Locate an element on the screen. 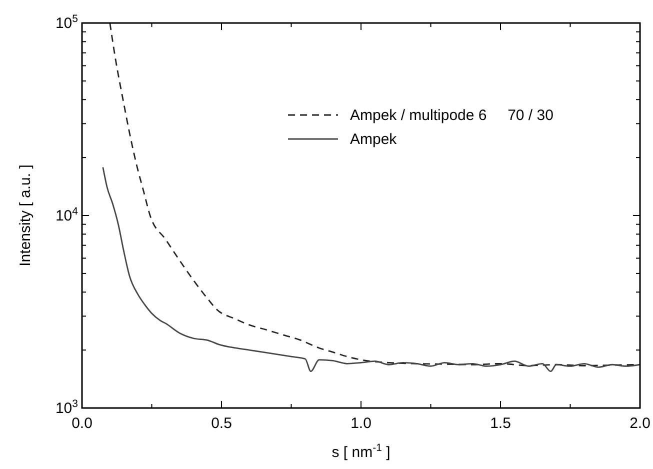  x-tick-label: 1.5 is located at coordinates (500, 423).